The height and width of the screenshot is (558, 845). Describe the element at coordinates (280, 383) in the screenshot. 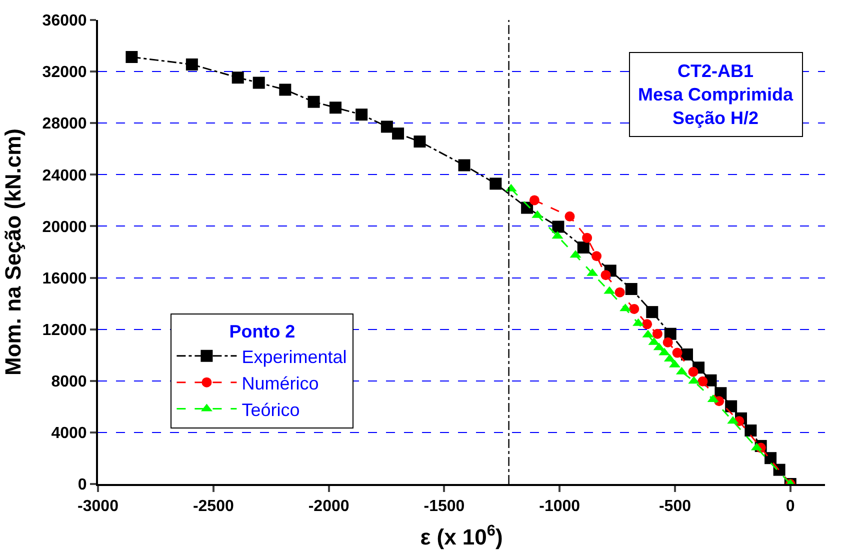

I see `legend-label: Numérico` at that location.